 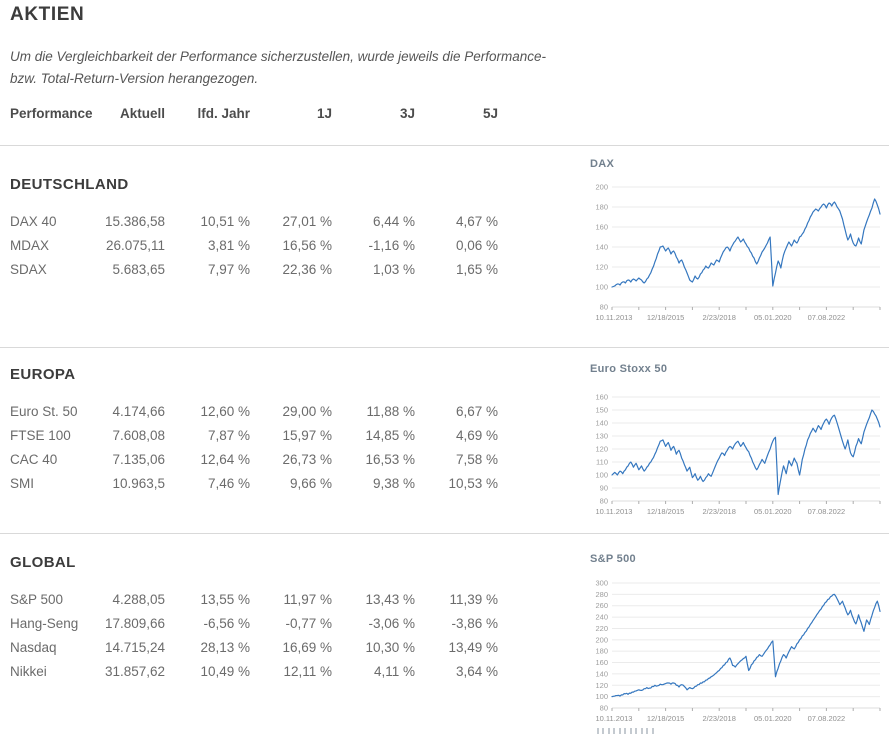 I want to click on index-value: 5.683,65, so click(x=138, y=269).